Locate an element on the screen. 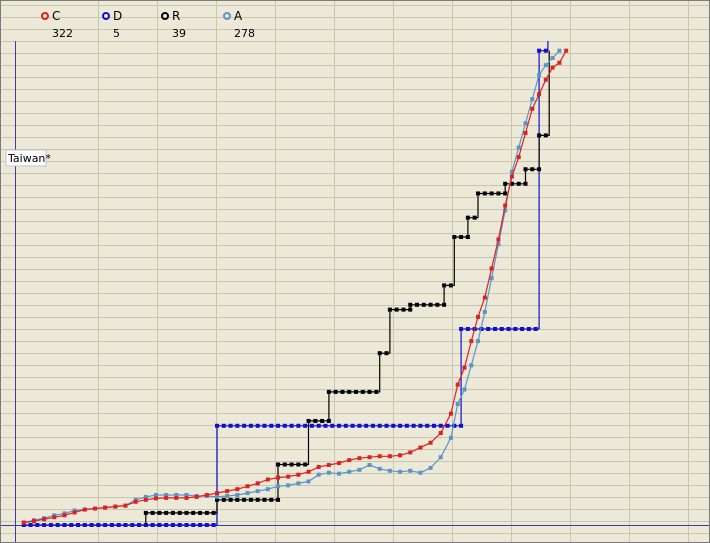 The height and width of the screenshot is (543, 710). legend-marker-D is located at coordinates (106, 16).